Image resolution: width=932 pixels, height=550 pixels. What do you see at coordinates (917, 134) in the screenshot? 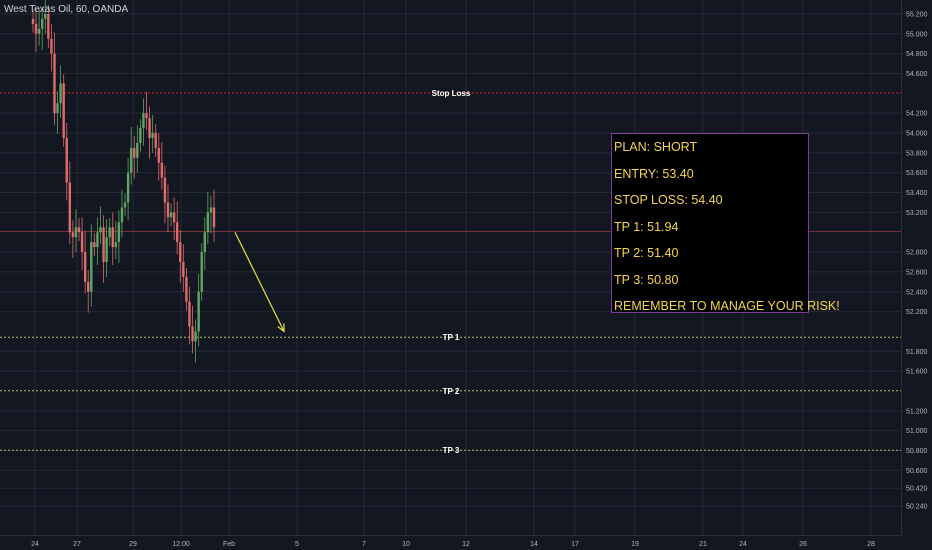
I see `price-tick-label: 54.000` at bounding box center [917, 134].